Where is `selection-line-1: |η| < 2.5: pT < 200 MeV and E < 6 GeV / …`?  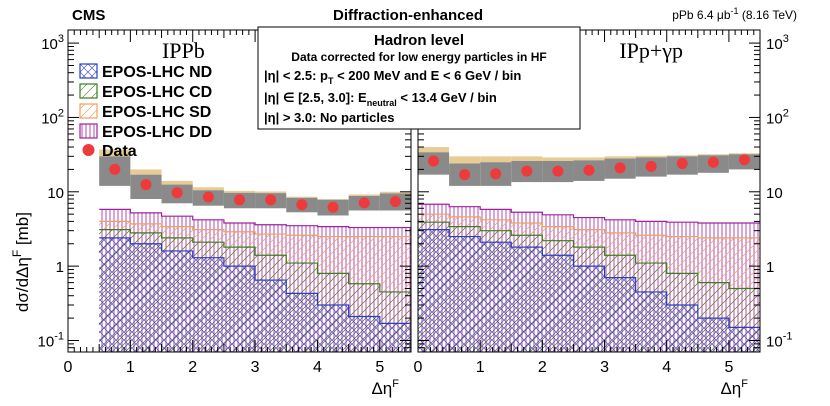
selection-line-1: |η| < 2.5: pT < 200 MeV and E < 6 GeV / … is located at coordinates (392, 77).